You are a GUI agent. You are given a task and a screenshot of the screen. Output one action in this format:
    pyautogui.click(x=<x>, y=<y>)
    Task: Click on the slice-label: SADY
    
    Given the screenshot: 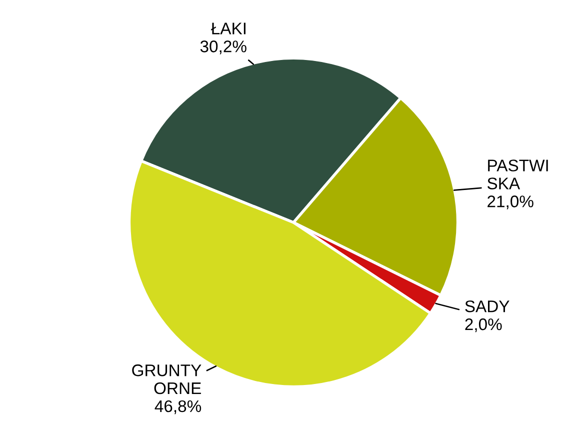 What is the action you would take?
    pyautogui.click(x=487, y=306)
    